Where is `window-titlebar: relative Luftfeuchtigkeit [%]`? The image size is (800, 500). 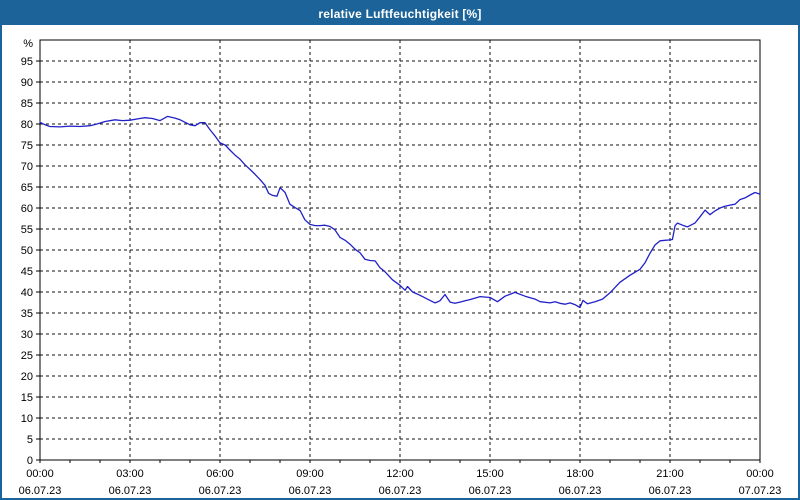
window-titlebar: relative Luftfeuchtigkeit [%] is located at coordinates (400, 13).